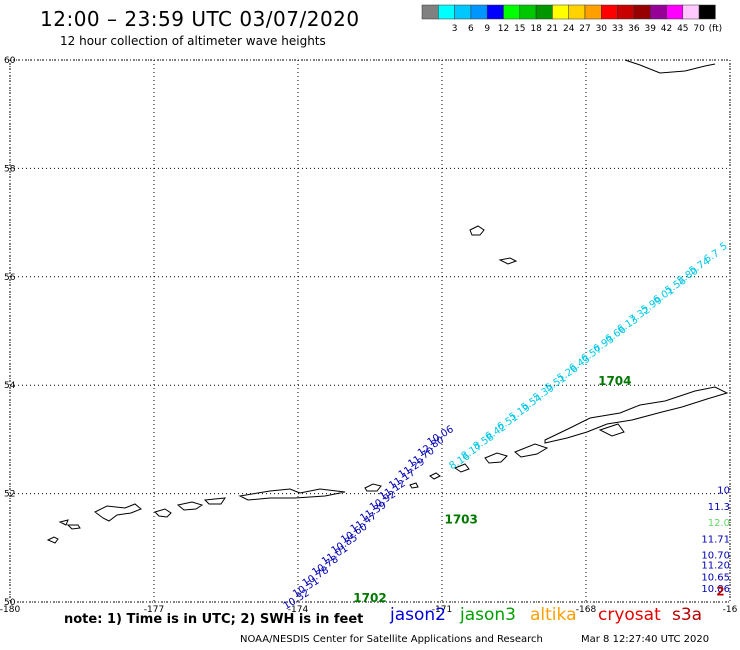  What do you see at coordinates (715, 565) in the screenshot?
I see `wave-height-label: 11.20` at bounding box center [715, 565].